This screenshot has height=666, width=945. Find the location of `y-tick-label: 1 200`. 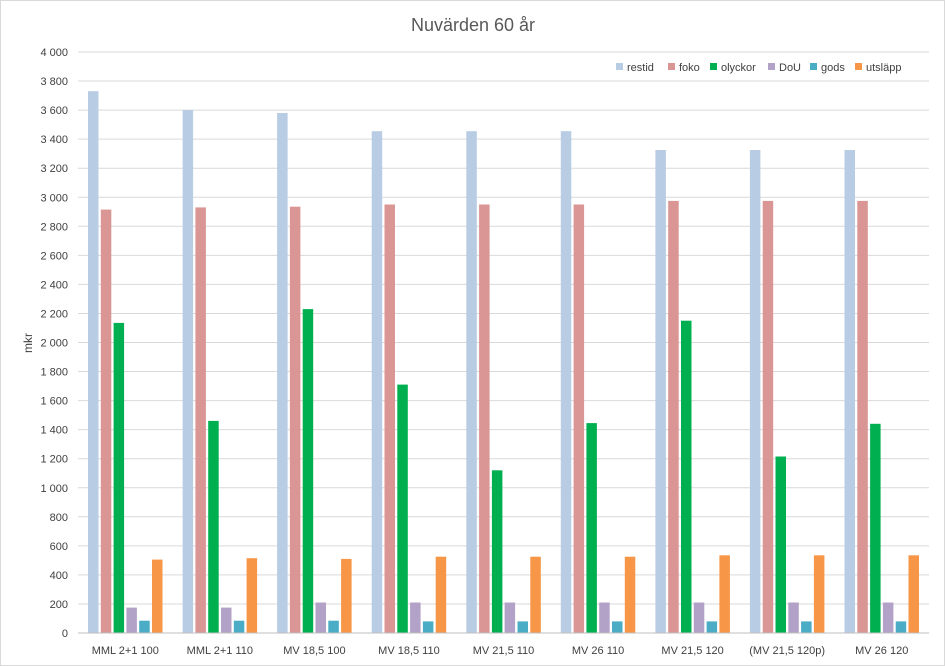

y-tick-label: 1 200 is located at coordinates (54, 460).